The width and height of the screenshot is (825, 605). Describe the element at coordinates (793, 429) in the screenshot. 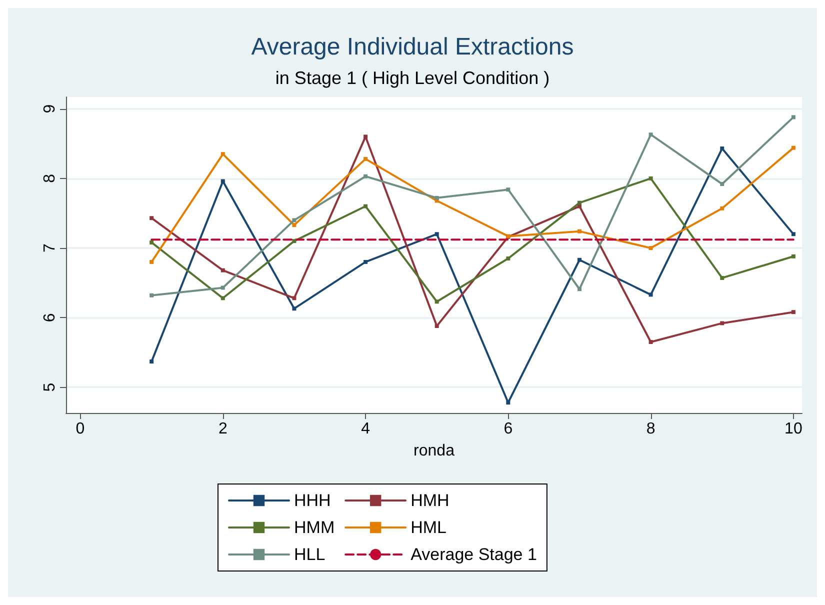

I see `x-tick-label: 10` at that location.